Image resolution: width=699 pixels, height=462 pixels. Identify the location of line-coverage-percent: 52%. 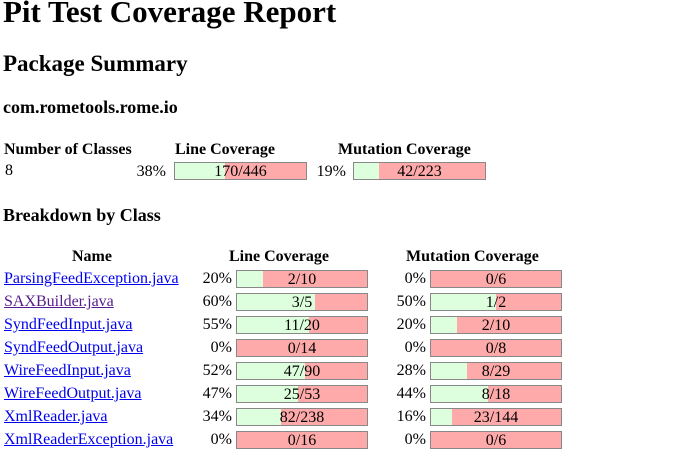
(217, 370).